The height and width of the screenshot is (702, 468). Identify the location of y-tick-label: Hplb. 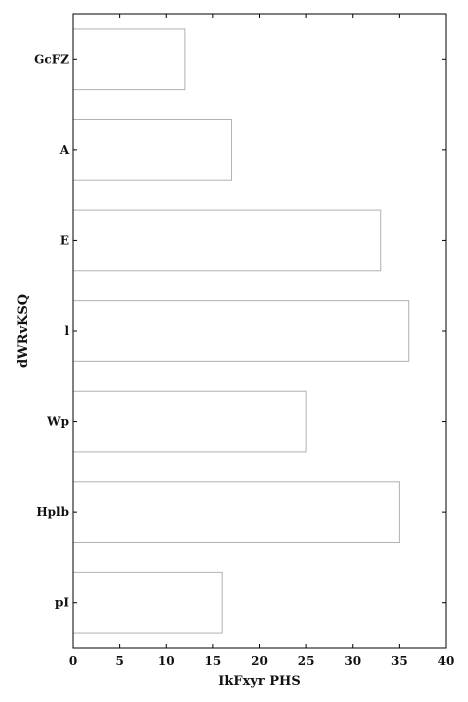
(52, 512).